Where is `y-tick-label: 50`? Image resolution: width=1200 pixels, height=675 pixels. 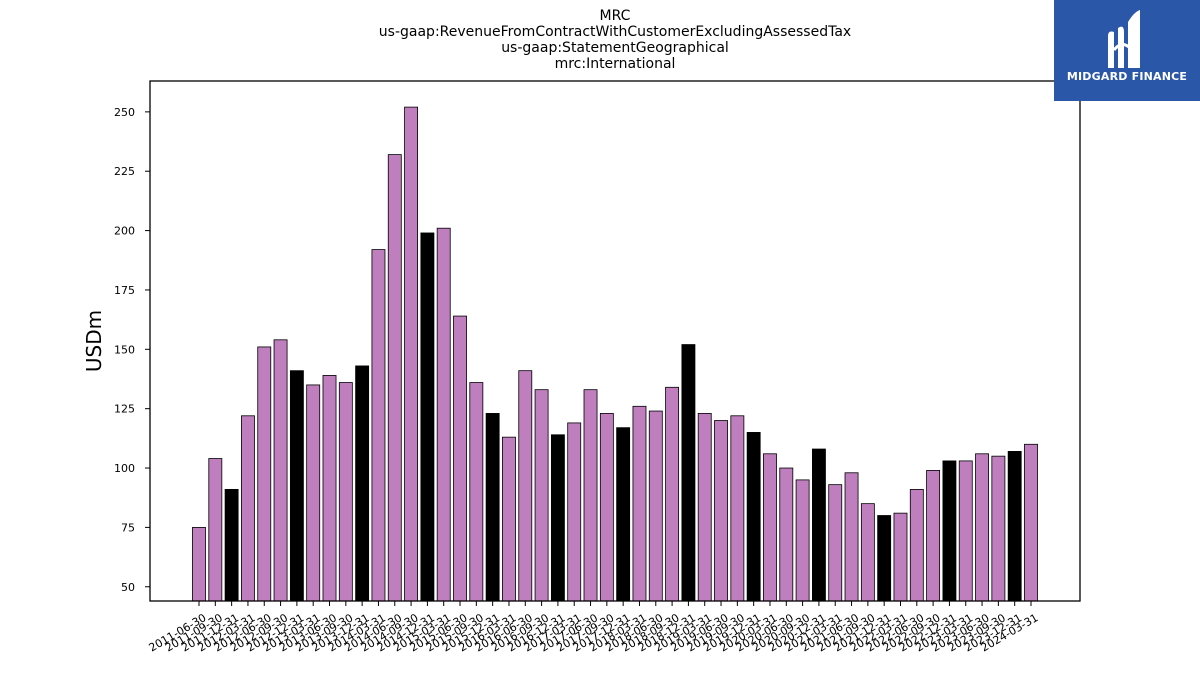
y-tick-label: 50 is located at coordinates (128, 587).